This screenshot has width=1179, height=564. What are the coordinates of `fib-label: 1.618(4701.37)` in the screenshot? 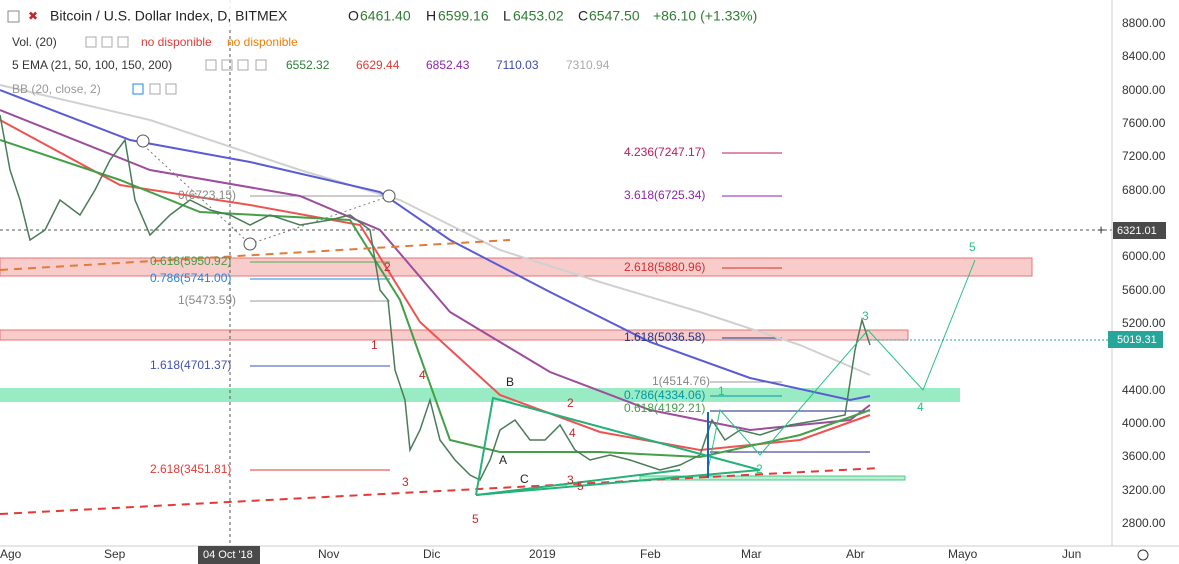 It's located at (190, 365).